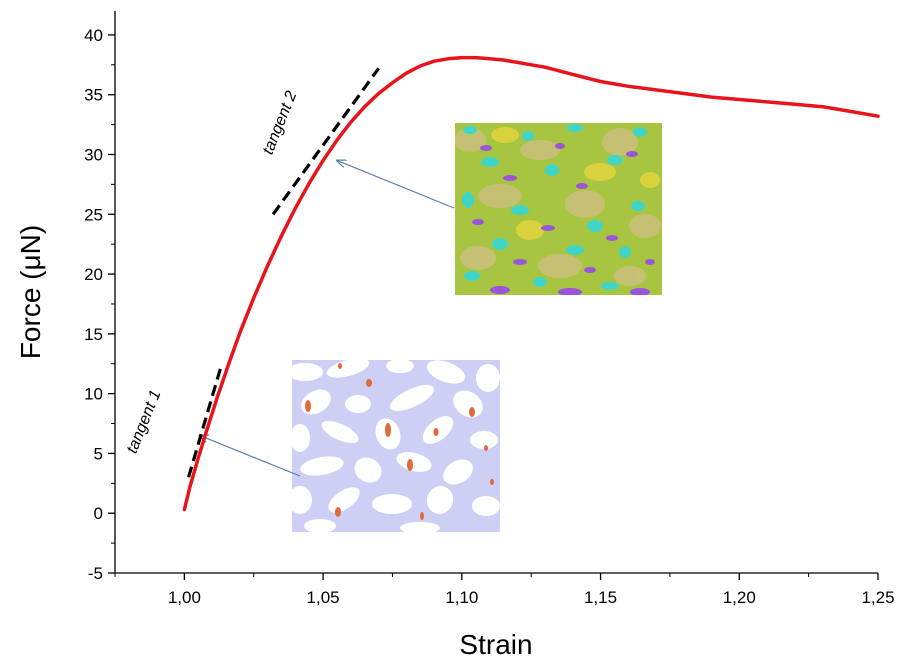 The width and height of the screenshot is (903, 663). I want to click on y-tick-label: 30, so click(93, 154).